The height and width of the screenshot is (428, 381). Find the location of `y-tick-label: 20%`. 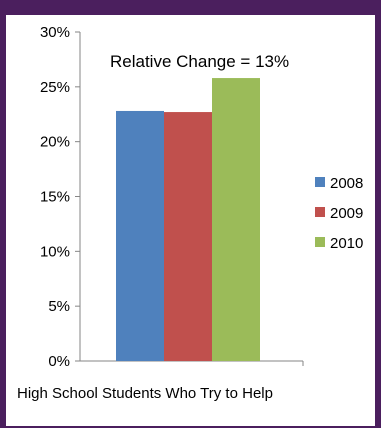

y-tick-label: 20% is located at coordinates (55, 142).